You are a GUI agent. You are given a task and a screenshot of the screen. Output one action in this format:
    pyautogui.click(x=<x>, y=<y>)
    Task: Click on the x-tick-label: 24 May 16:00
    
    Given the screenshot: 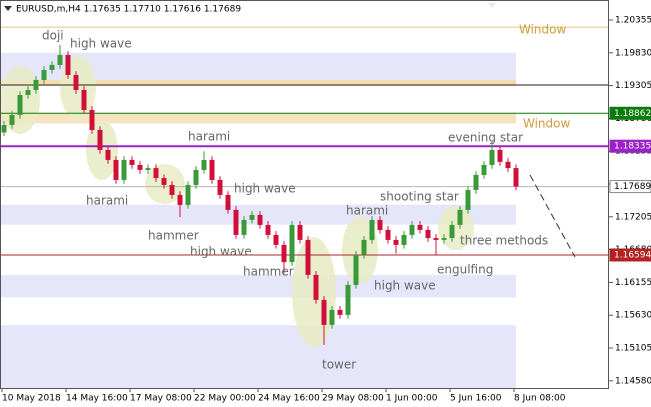 What is the action you would take?
    pyautogui.click(x=289, y=399)
    